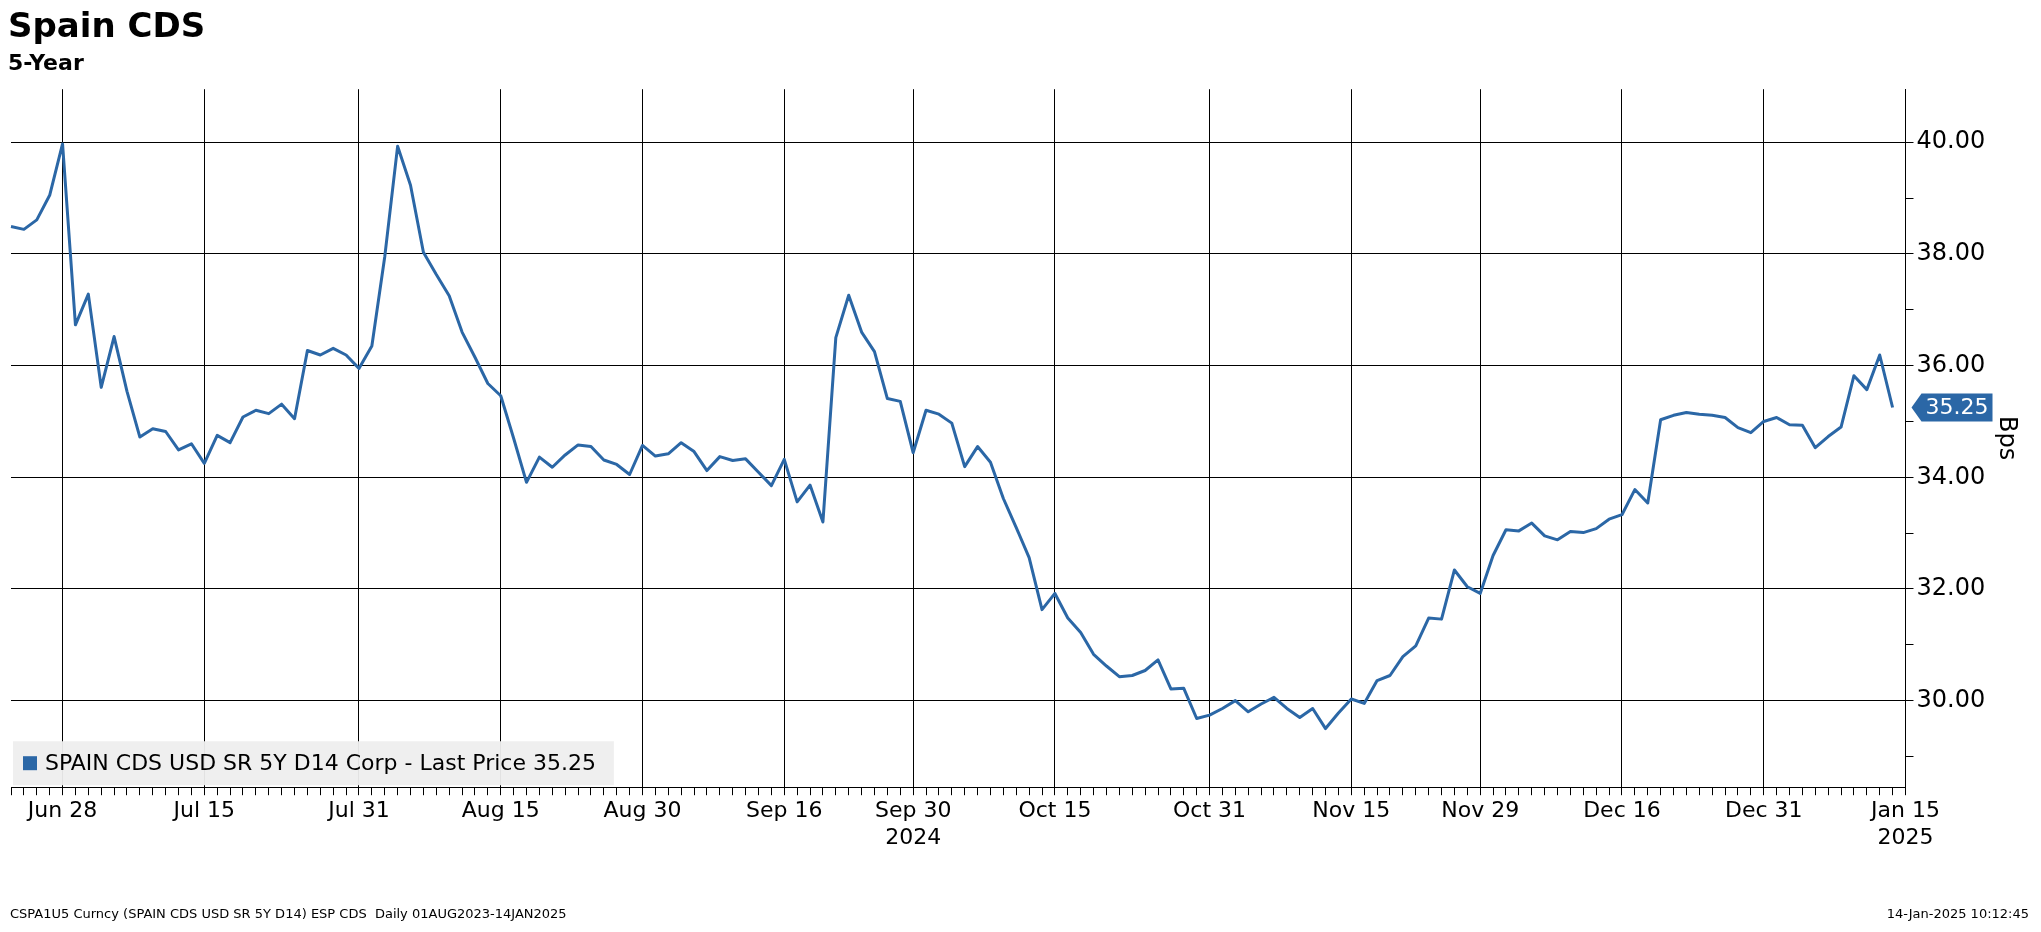  What do you see at coordinates (1957, 407) in the screenshot?
I see `data-label: 35.25` at bounding box center [1957, 407].